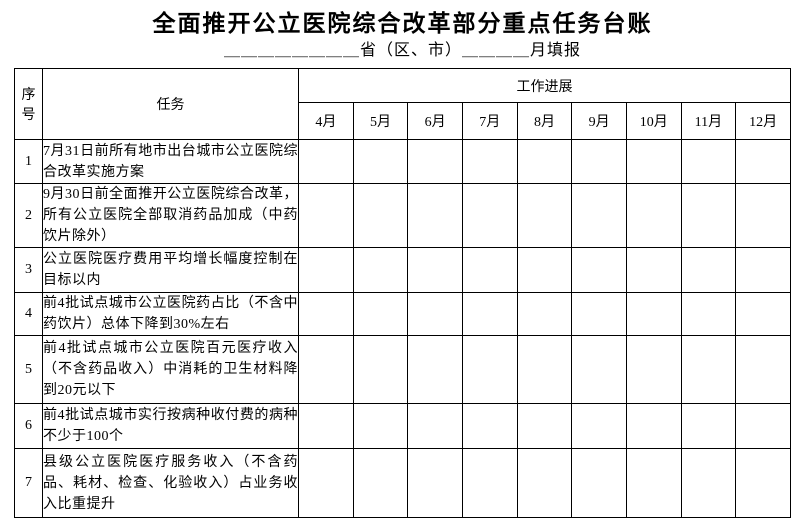 This screenshot has height=528, width=805. I want to click on task-cell: 县级公立医院医疗服务收入（不含药品、耗材、检查、化验收入）占业务收入比重提升, so click(170, 483).